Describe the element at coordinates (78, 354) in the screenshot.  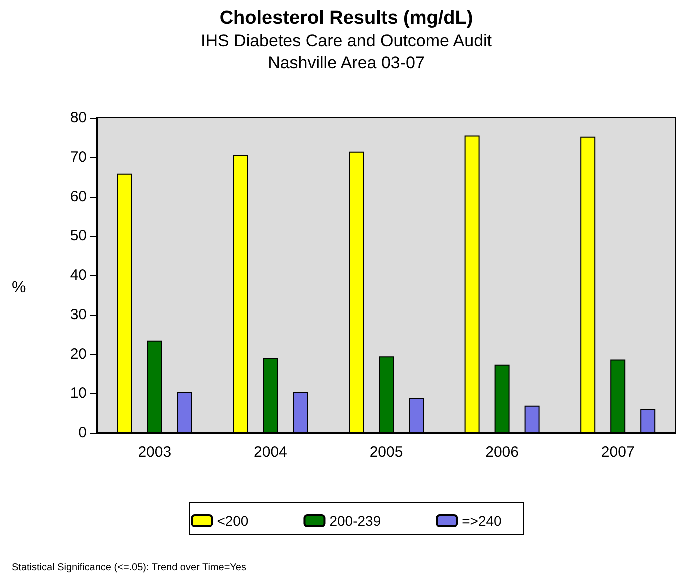
I see `y-tick-label: 20` at that location.